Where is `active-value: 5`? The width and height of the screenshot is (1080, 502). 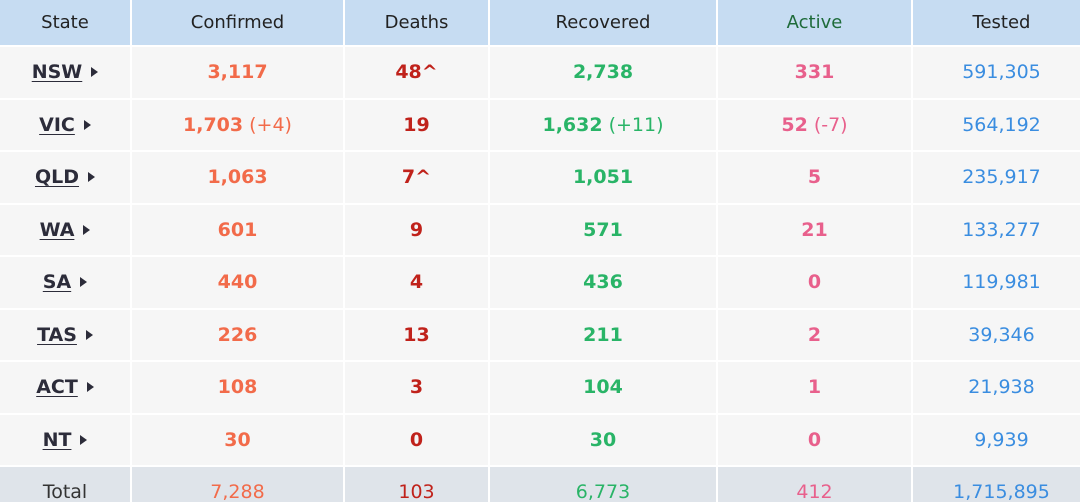
active-value: 5 is located at coordinates (814, 177).